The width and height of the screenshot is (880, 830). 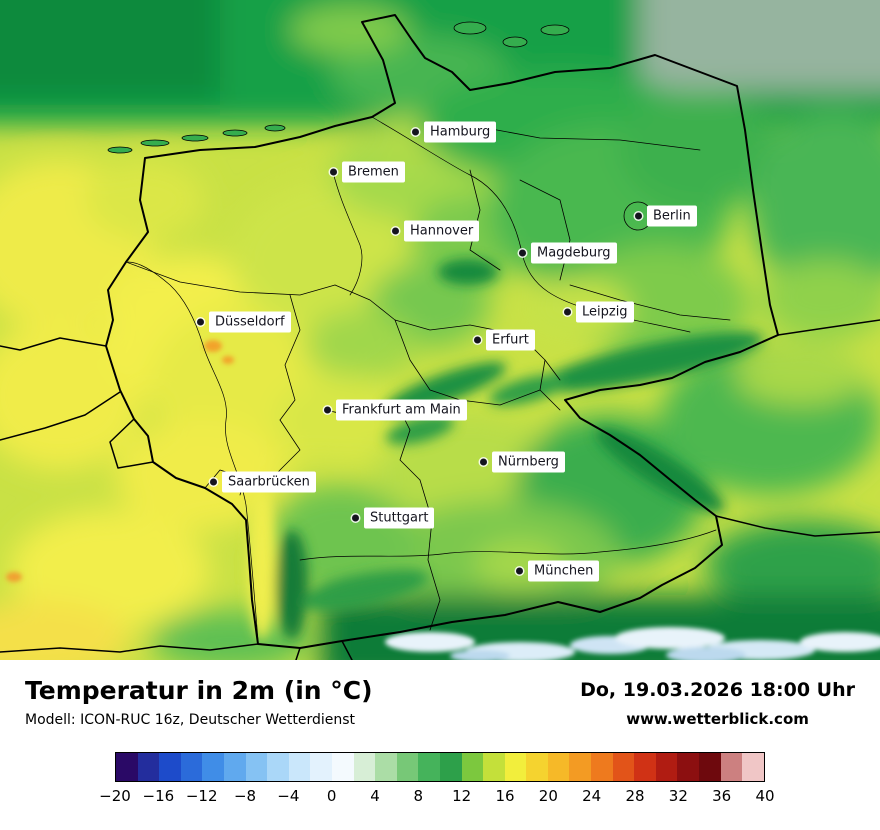 I want to click on city-label: München, so click(x=564, y=571).